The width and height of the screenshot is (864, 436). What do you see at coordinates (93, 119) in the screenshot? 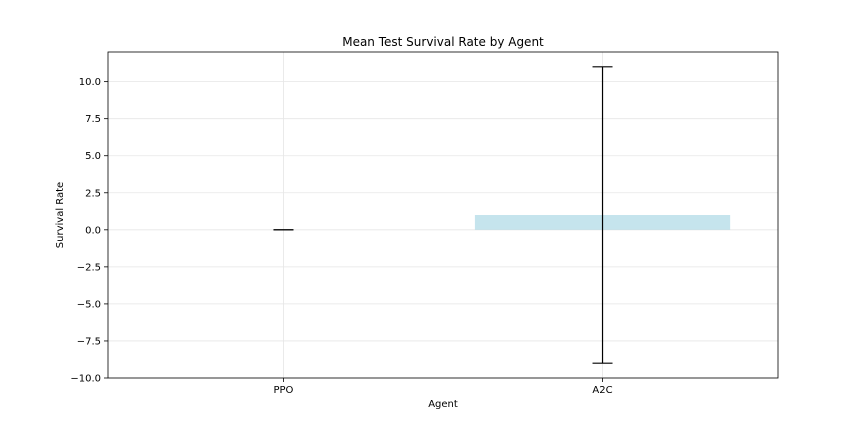
I see `y-tick-label: 7.5` at bounding box center [93, 119].